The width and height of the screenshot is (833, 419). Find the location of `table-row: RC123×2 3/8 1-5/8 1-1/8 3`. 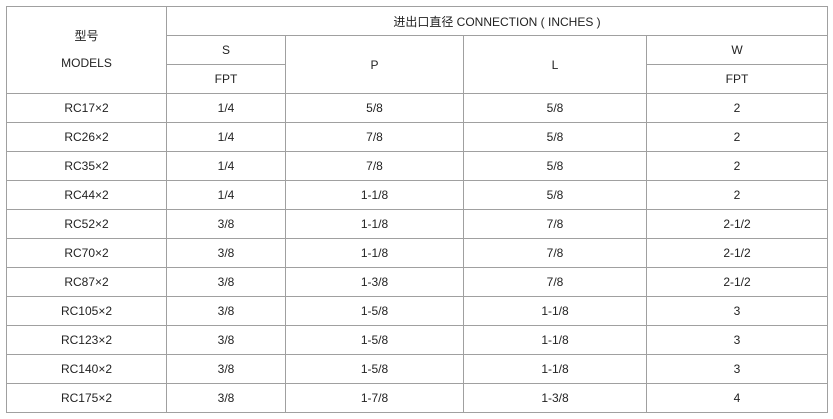

table-row: RC123×2 3/8 1-5/8 1-1/8 3 is located at coordinates (417, 340).